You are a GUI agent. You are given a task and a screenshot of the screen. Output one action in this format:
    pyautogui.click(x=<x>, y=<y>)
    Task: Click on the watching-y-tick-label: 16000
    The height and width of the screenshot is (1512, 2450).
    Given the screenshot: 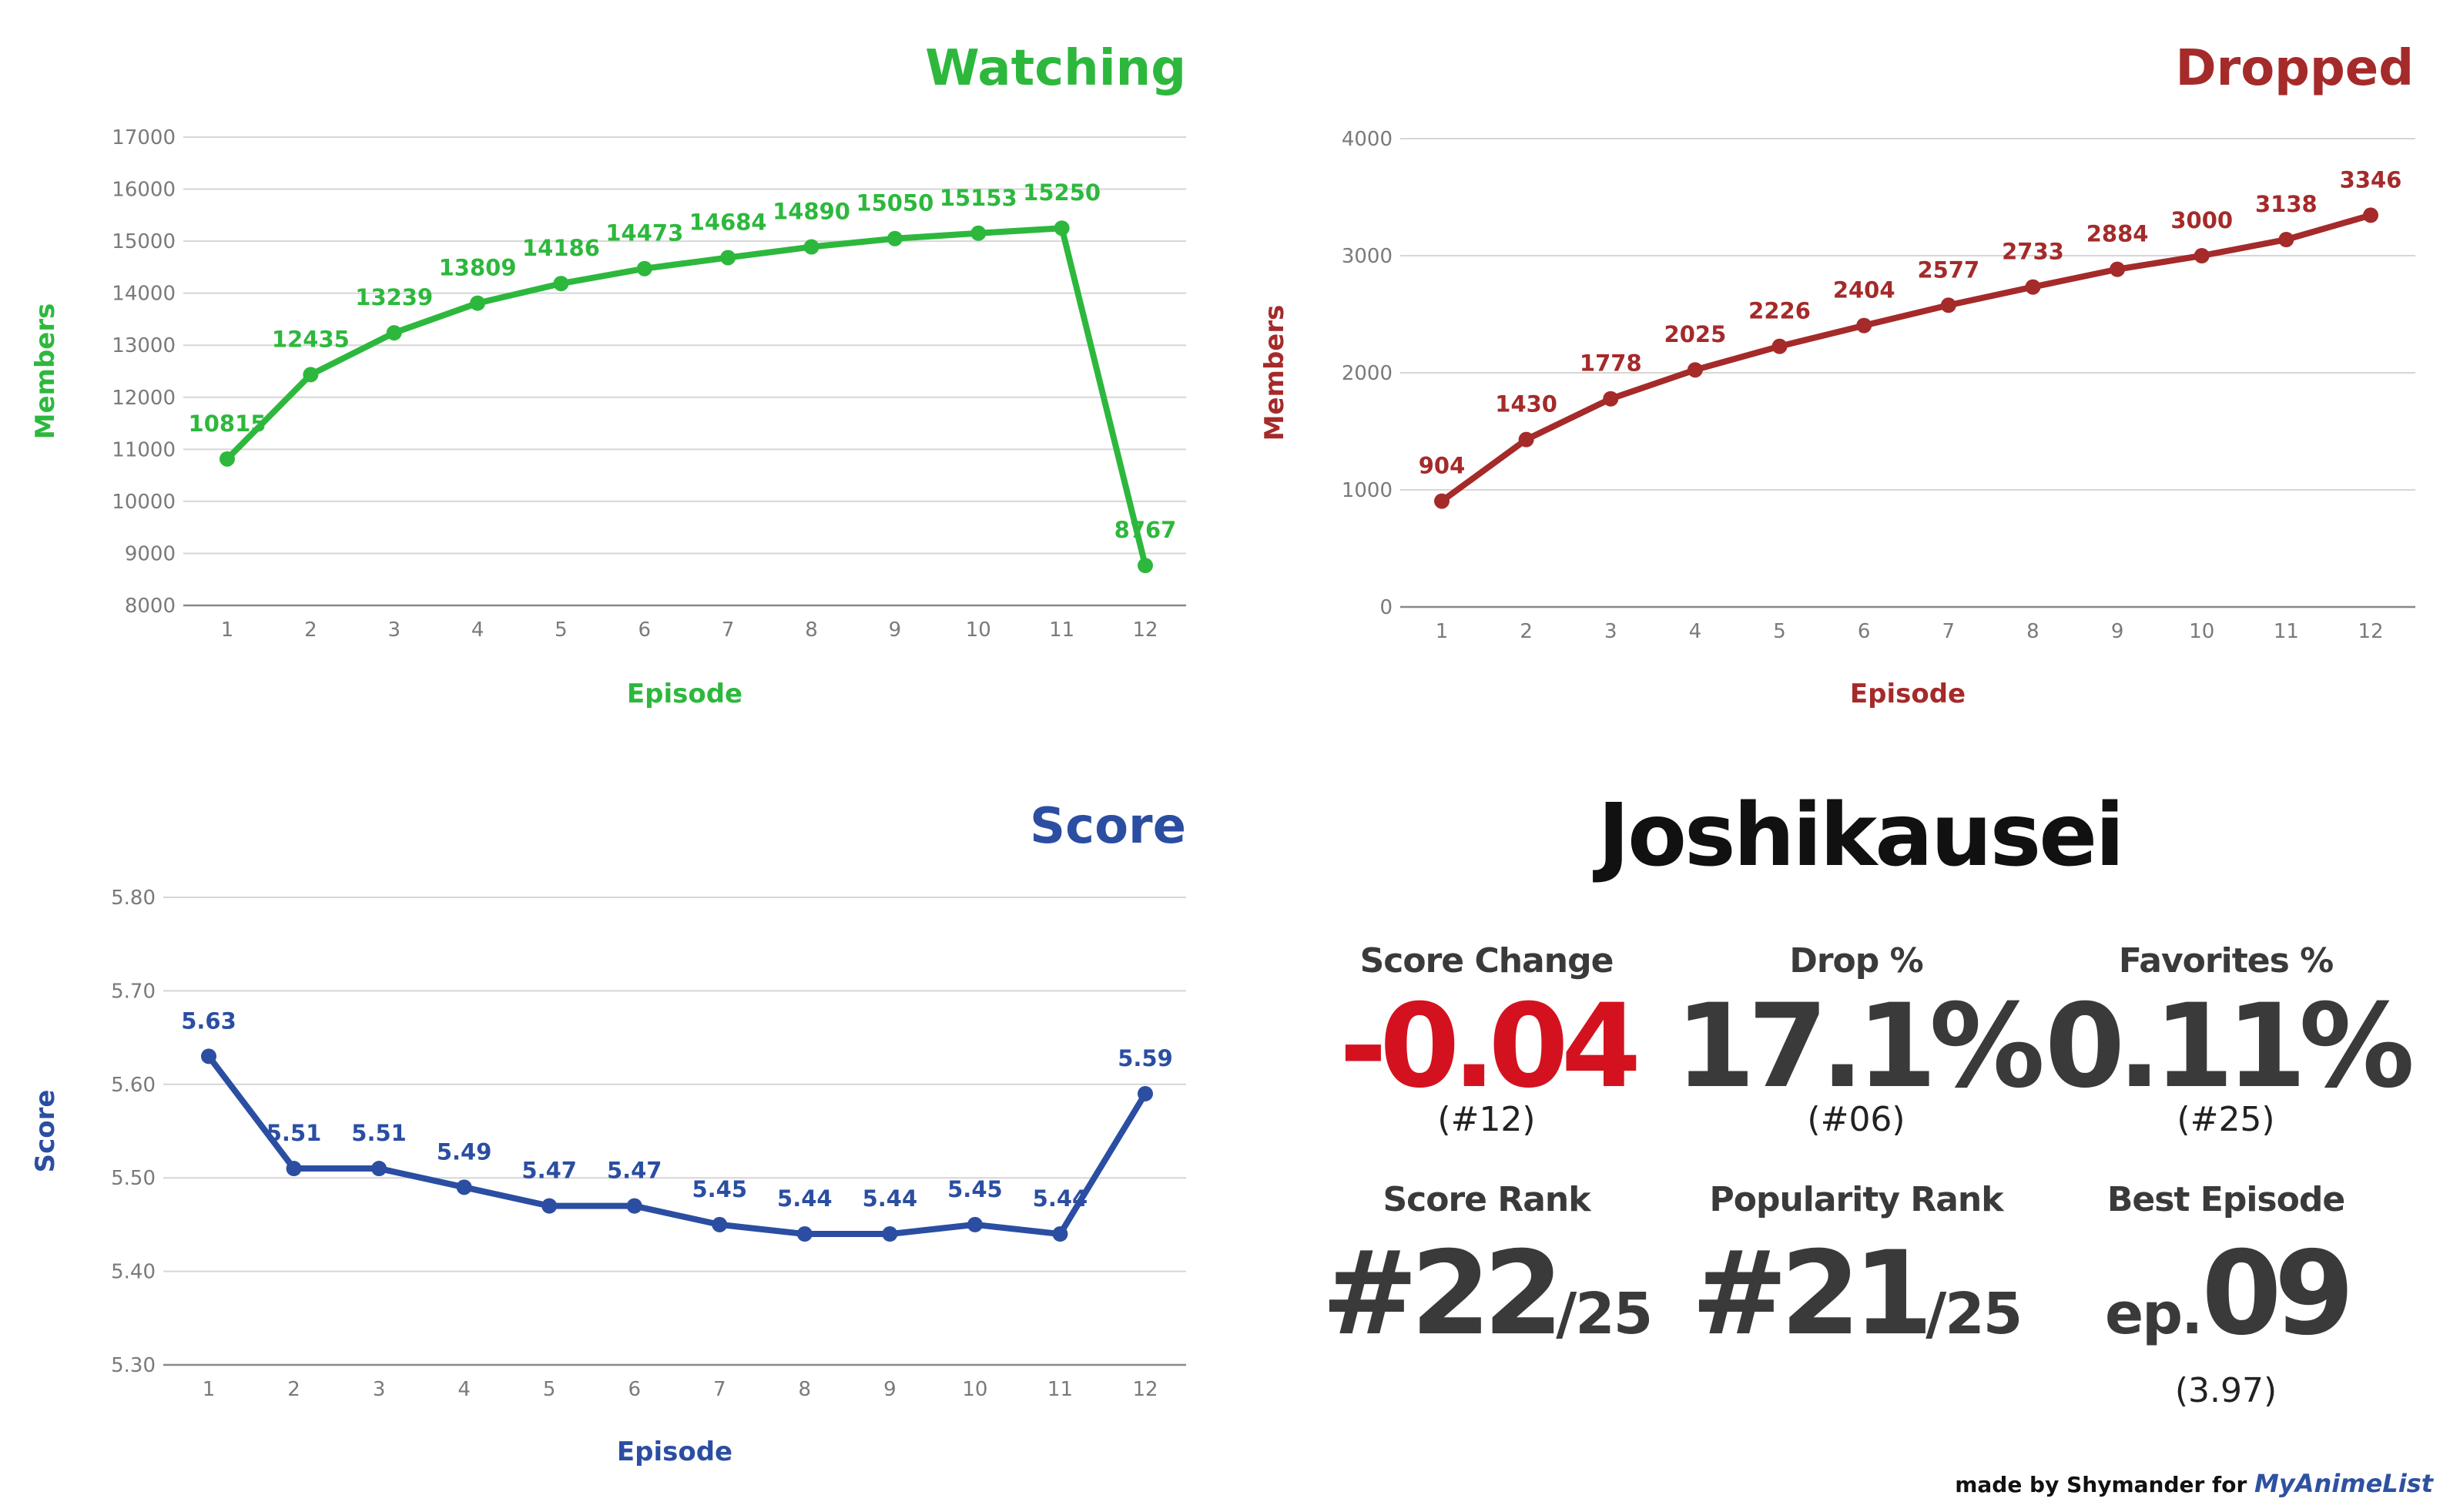 What is the action you would take?
    pyautogui.click(x=144, y=190)
    